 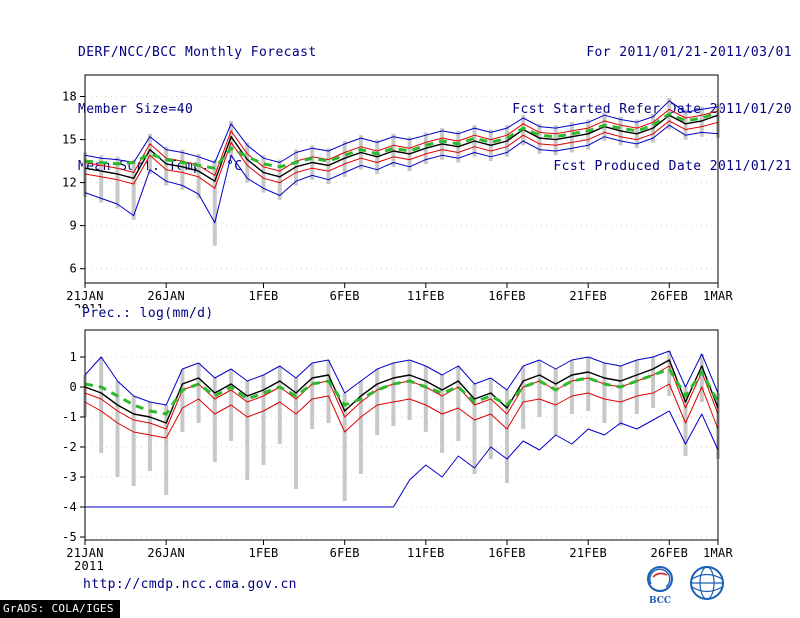 I want to click on fcst-produced-date-label: Fcst Produced Date 2011/01/21, so click(x=672, y=166).